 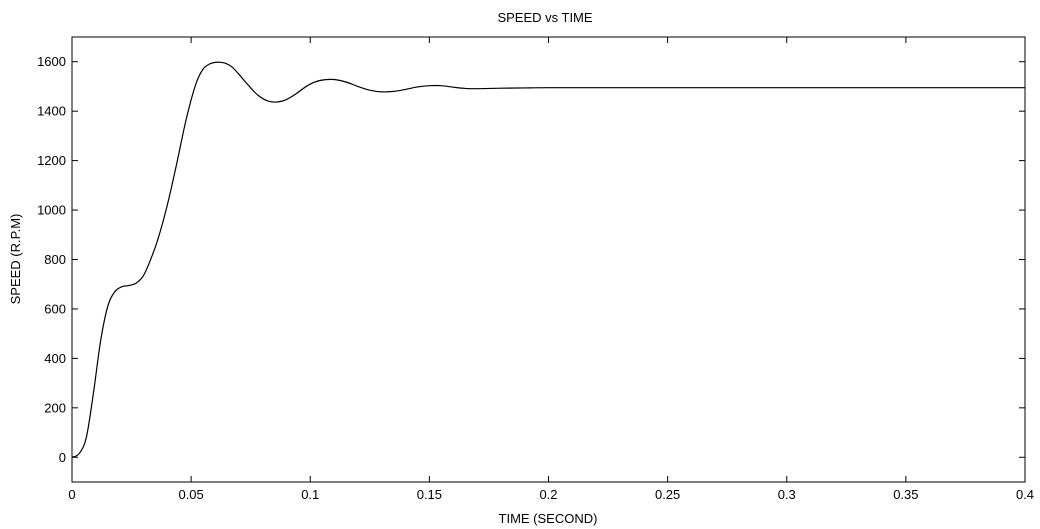 I want to click on x-tick-label: 0.25, so click(x=667, y=494).